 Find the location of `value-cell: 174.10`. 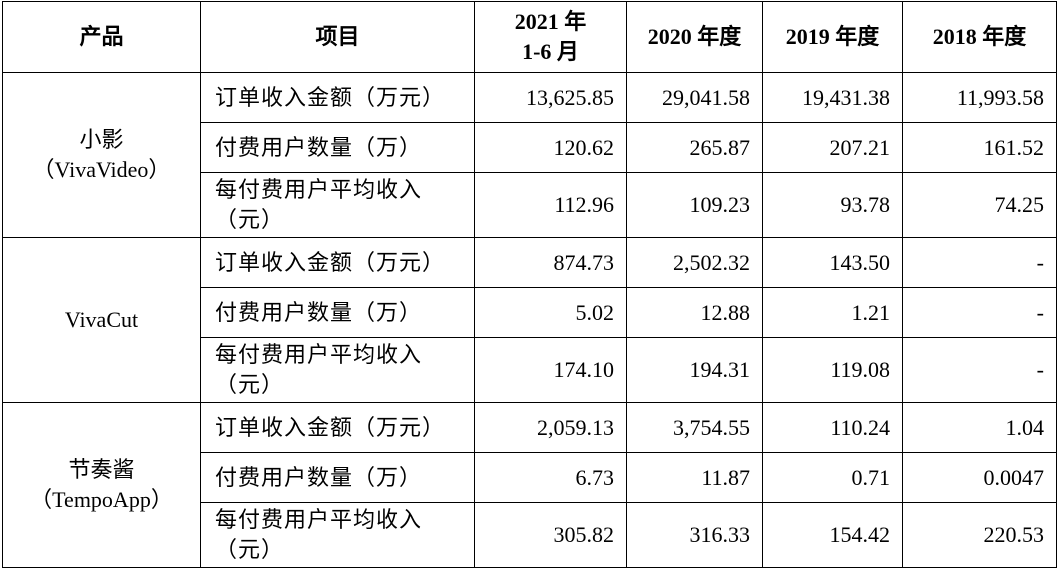

value-cell: 174.10 is located at coordinates (550, 370).